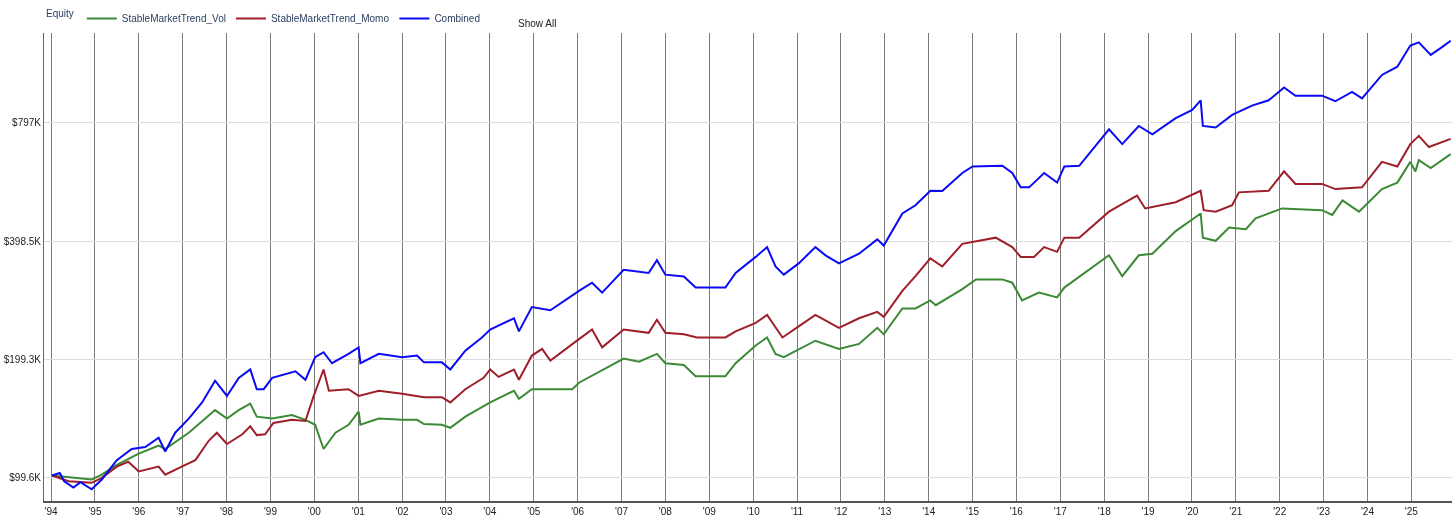 This screenshot has width=1456, height=525. I want to click on x-tick-label: '18, so click(1104, 511).